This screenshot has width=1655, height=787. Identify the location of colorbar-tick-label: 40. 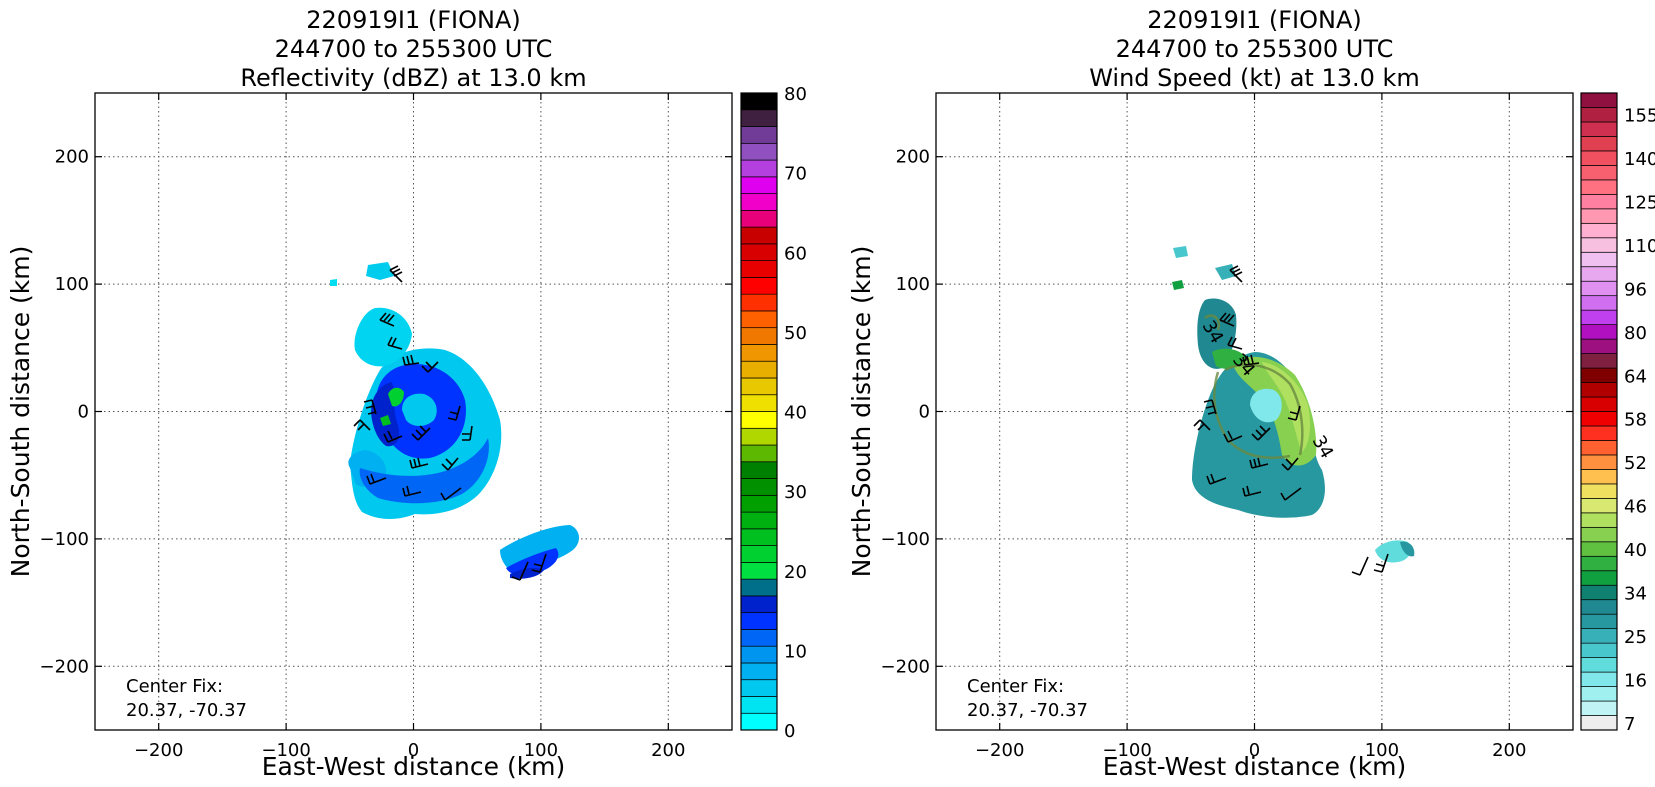
(795, 413).